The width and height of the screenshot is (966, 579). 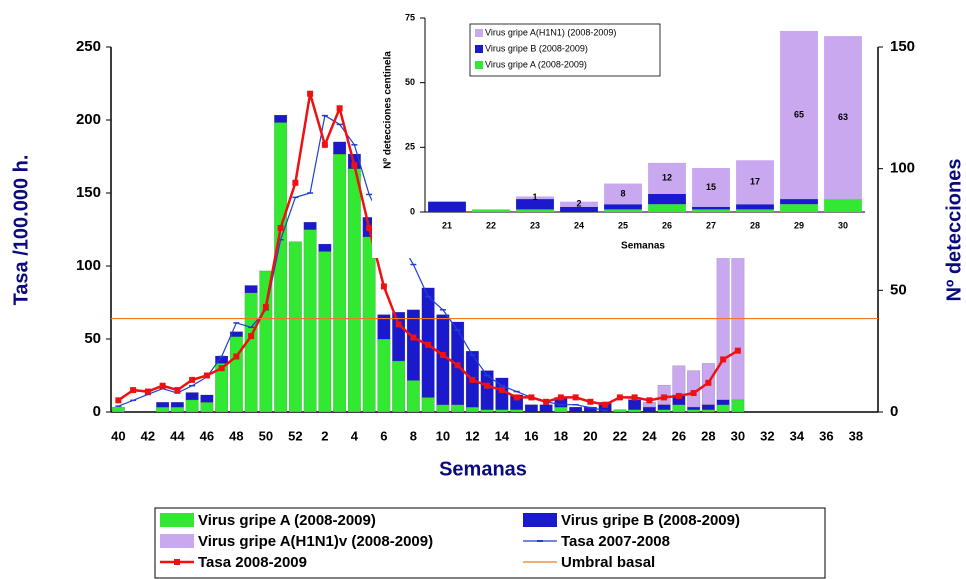 I want to click on x-tick-label: 6, so click(x=383, y=435).